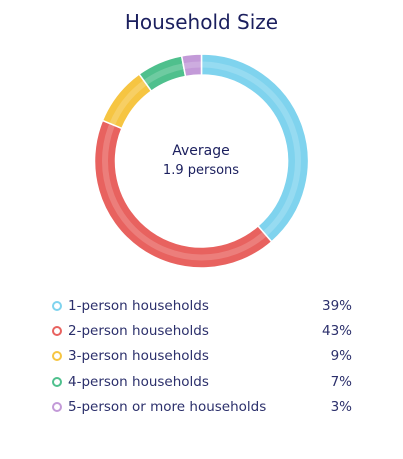  What do you see at coordinates (191, 65) in the screenshot?
I see `slice-5-person` at bounding box center [191, 65].